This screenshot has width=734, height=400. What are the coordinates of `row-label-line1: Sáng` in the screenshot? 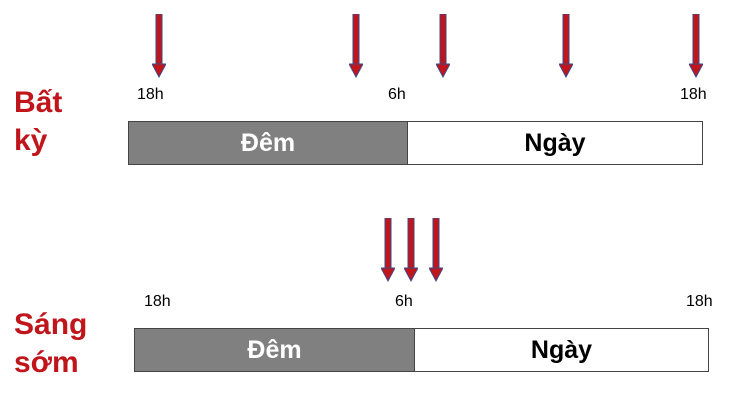 It's located at (51, 324).